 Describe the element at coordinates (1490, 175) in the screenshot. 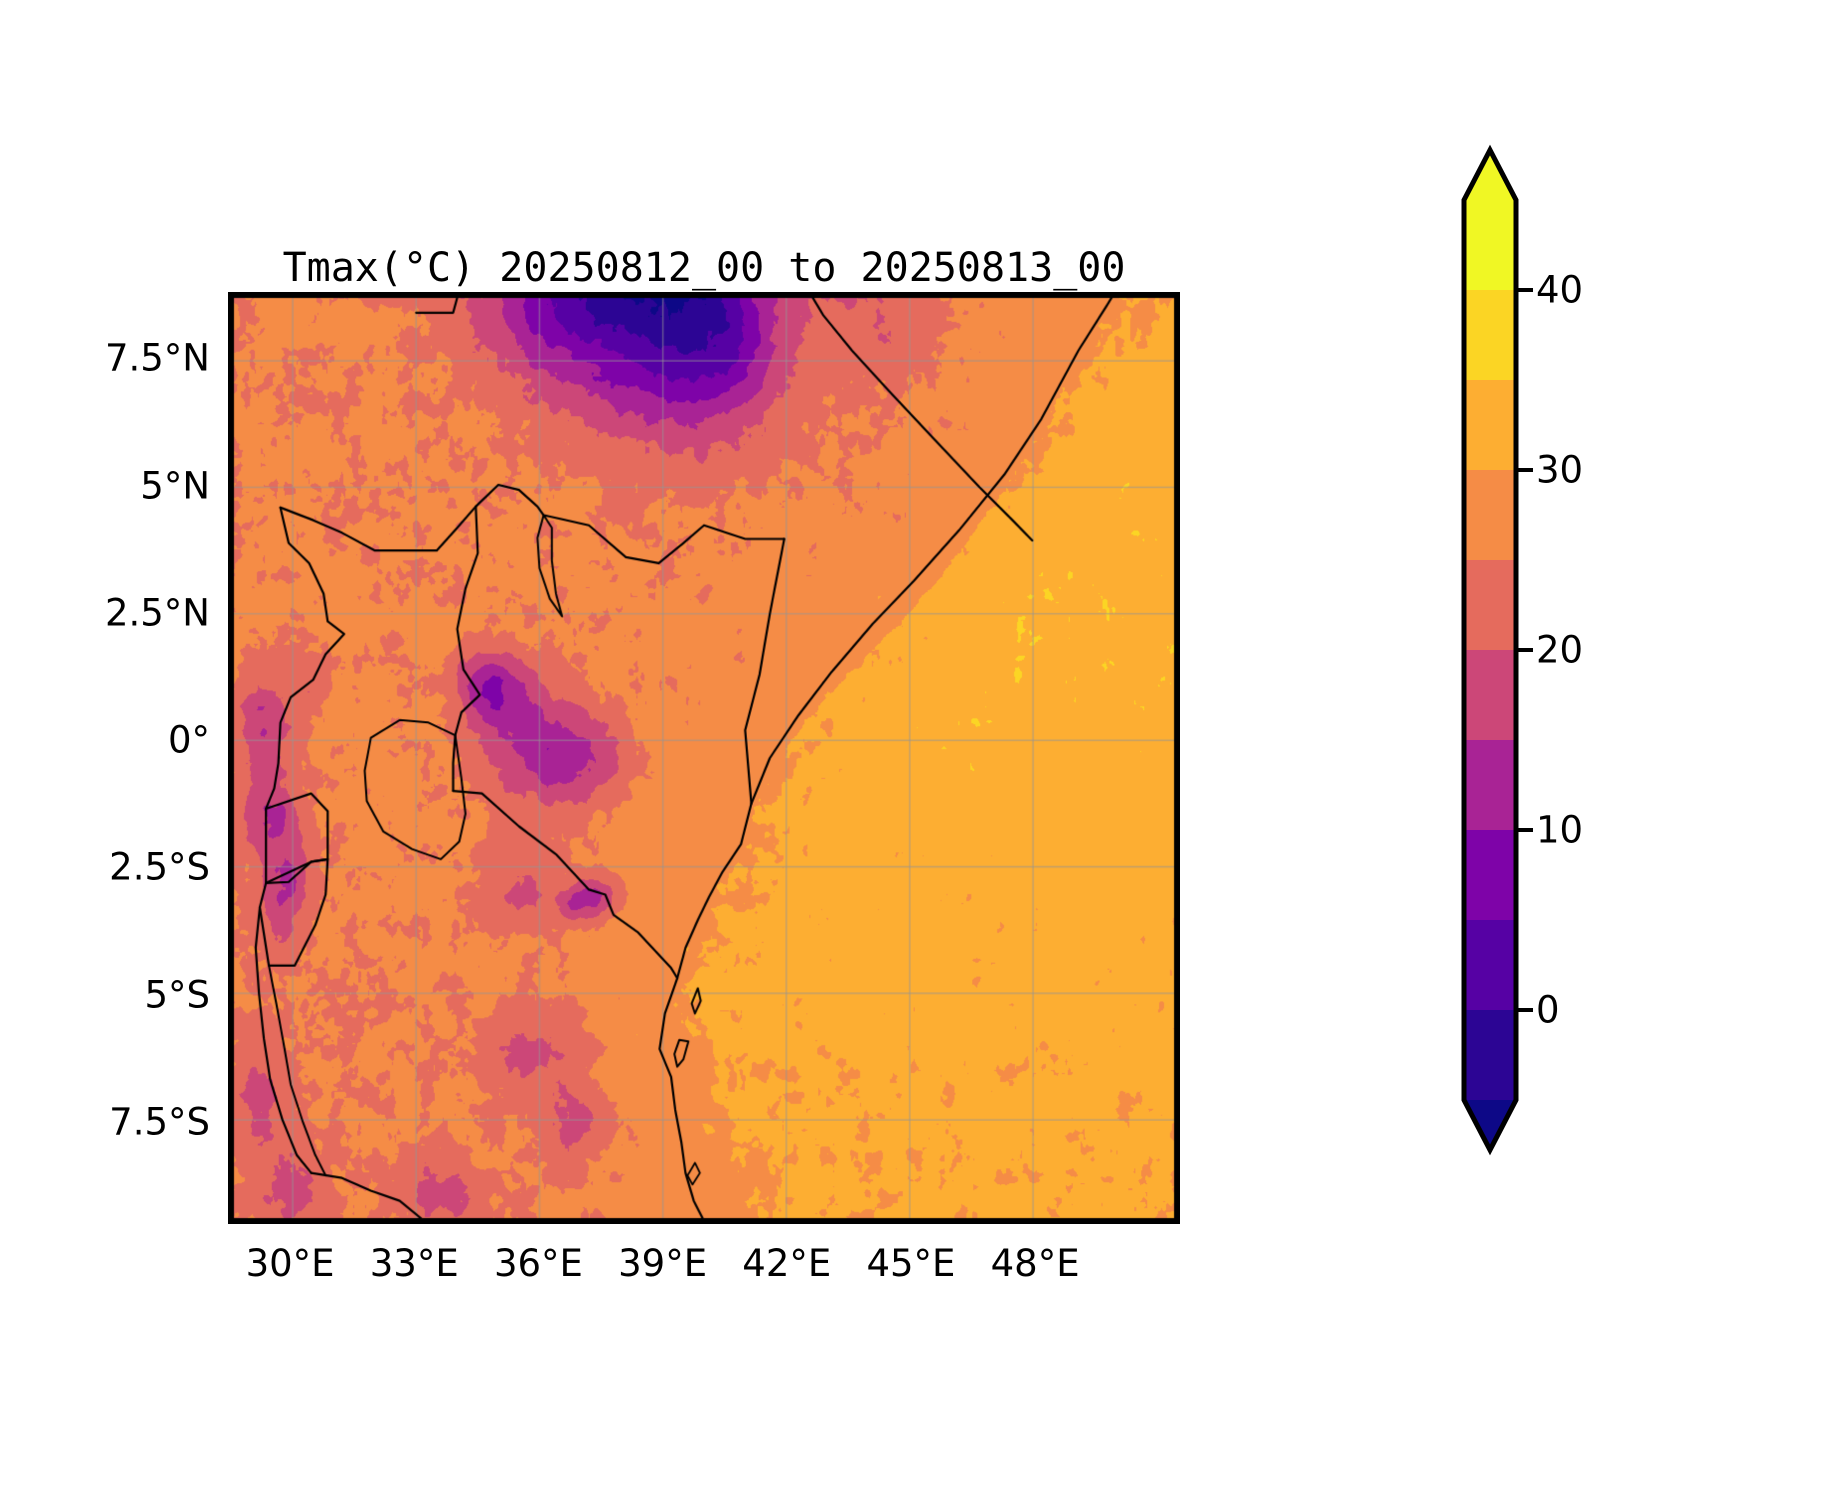

I see `colorbar-over-arrow` at that location.